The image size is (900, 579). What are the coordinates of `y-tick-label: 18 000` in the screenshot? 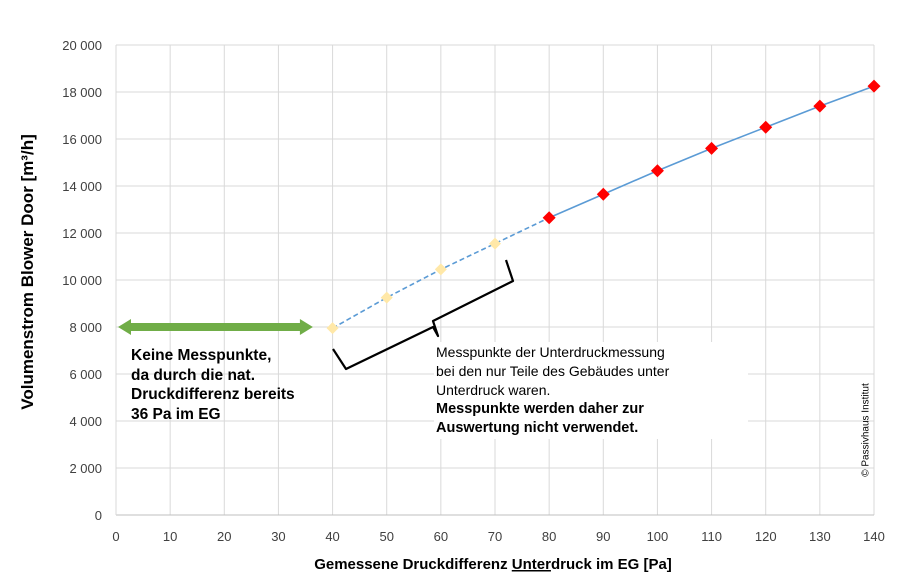 It's located at (82, 92).